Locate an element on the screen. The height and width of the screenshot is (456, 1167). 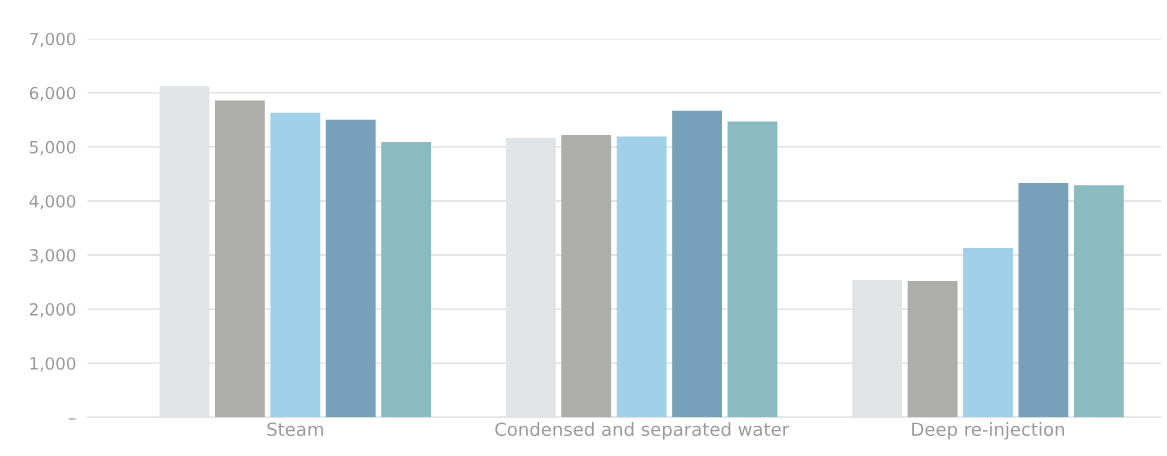
y-tick-label: 1,000 is located at coordinates (53, 364).